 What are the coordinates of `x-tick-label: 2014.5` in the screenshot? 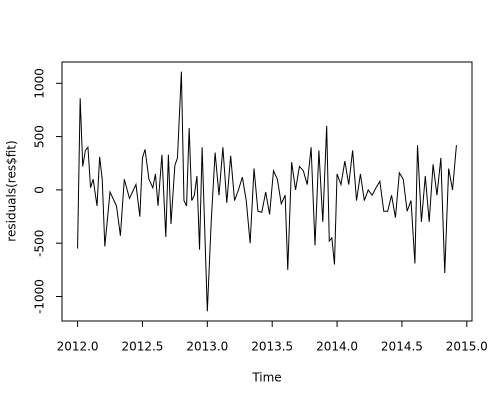 It's located at (402, 347).